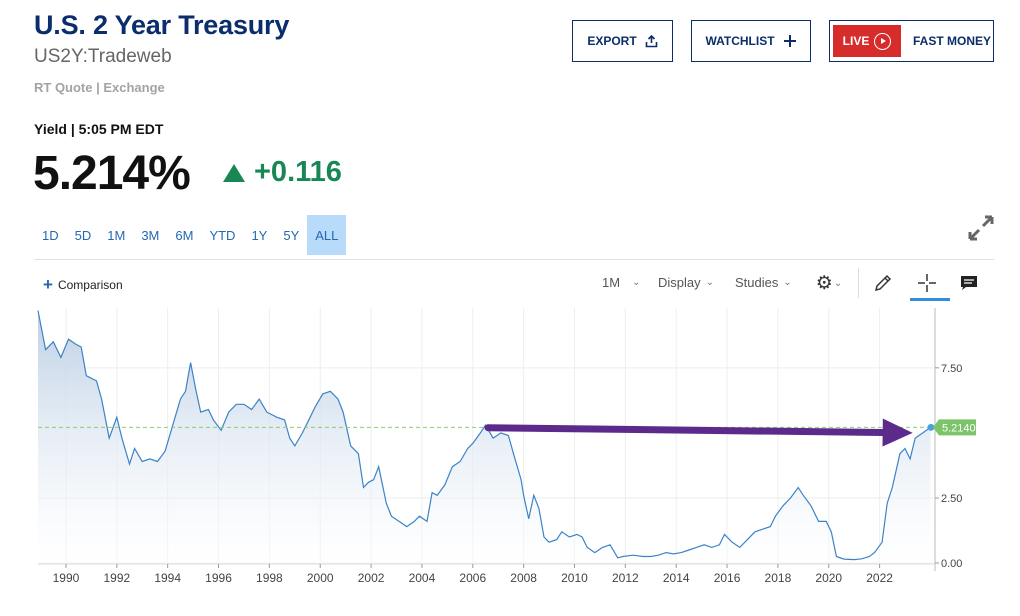  I want to click on pencil-icon, so click(883, 283).